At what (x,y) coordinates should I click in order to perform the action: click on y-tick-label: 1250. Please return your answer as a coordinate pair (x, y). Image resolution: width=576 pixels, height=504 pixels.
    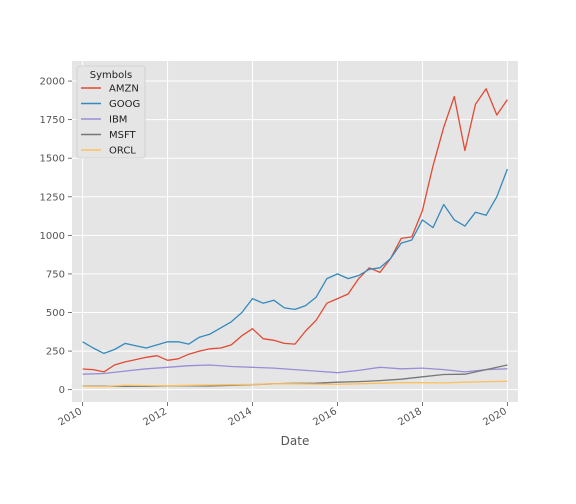
    Looking at the image, I should click on (52, 197).